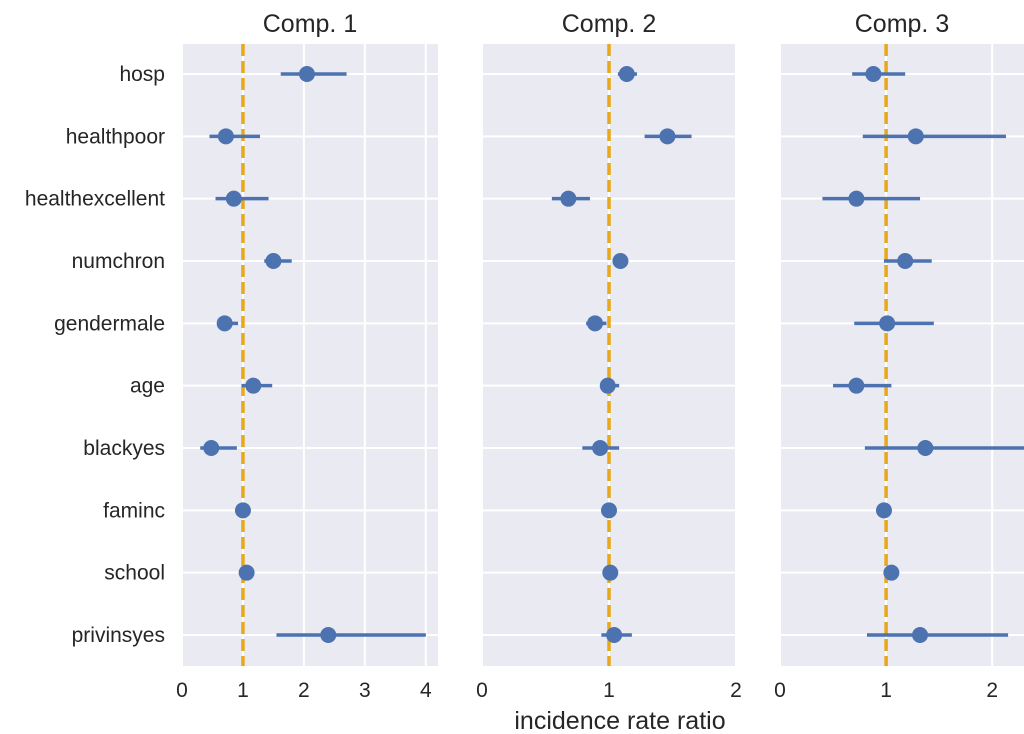  I want to click on y-tick-label-numchron: numchron, so click(118, 261).